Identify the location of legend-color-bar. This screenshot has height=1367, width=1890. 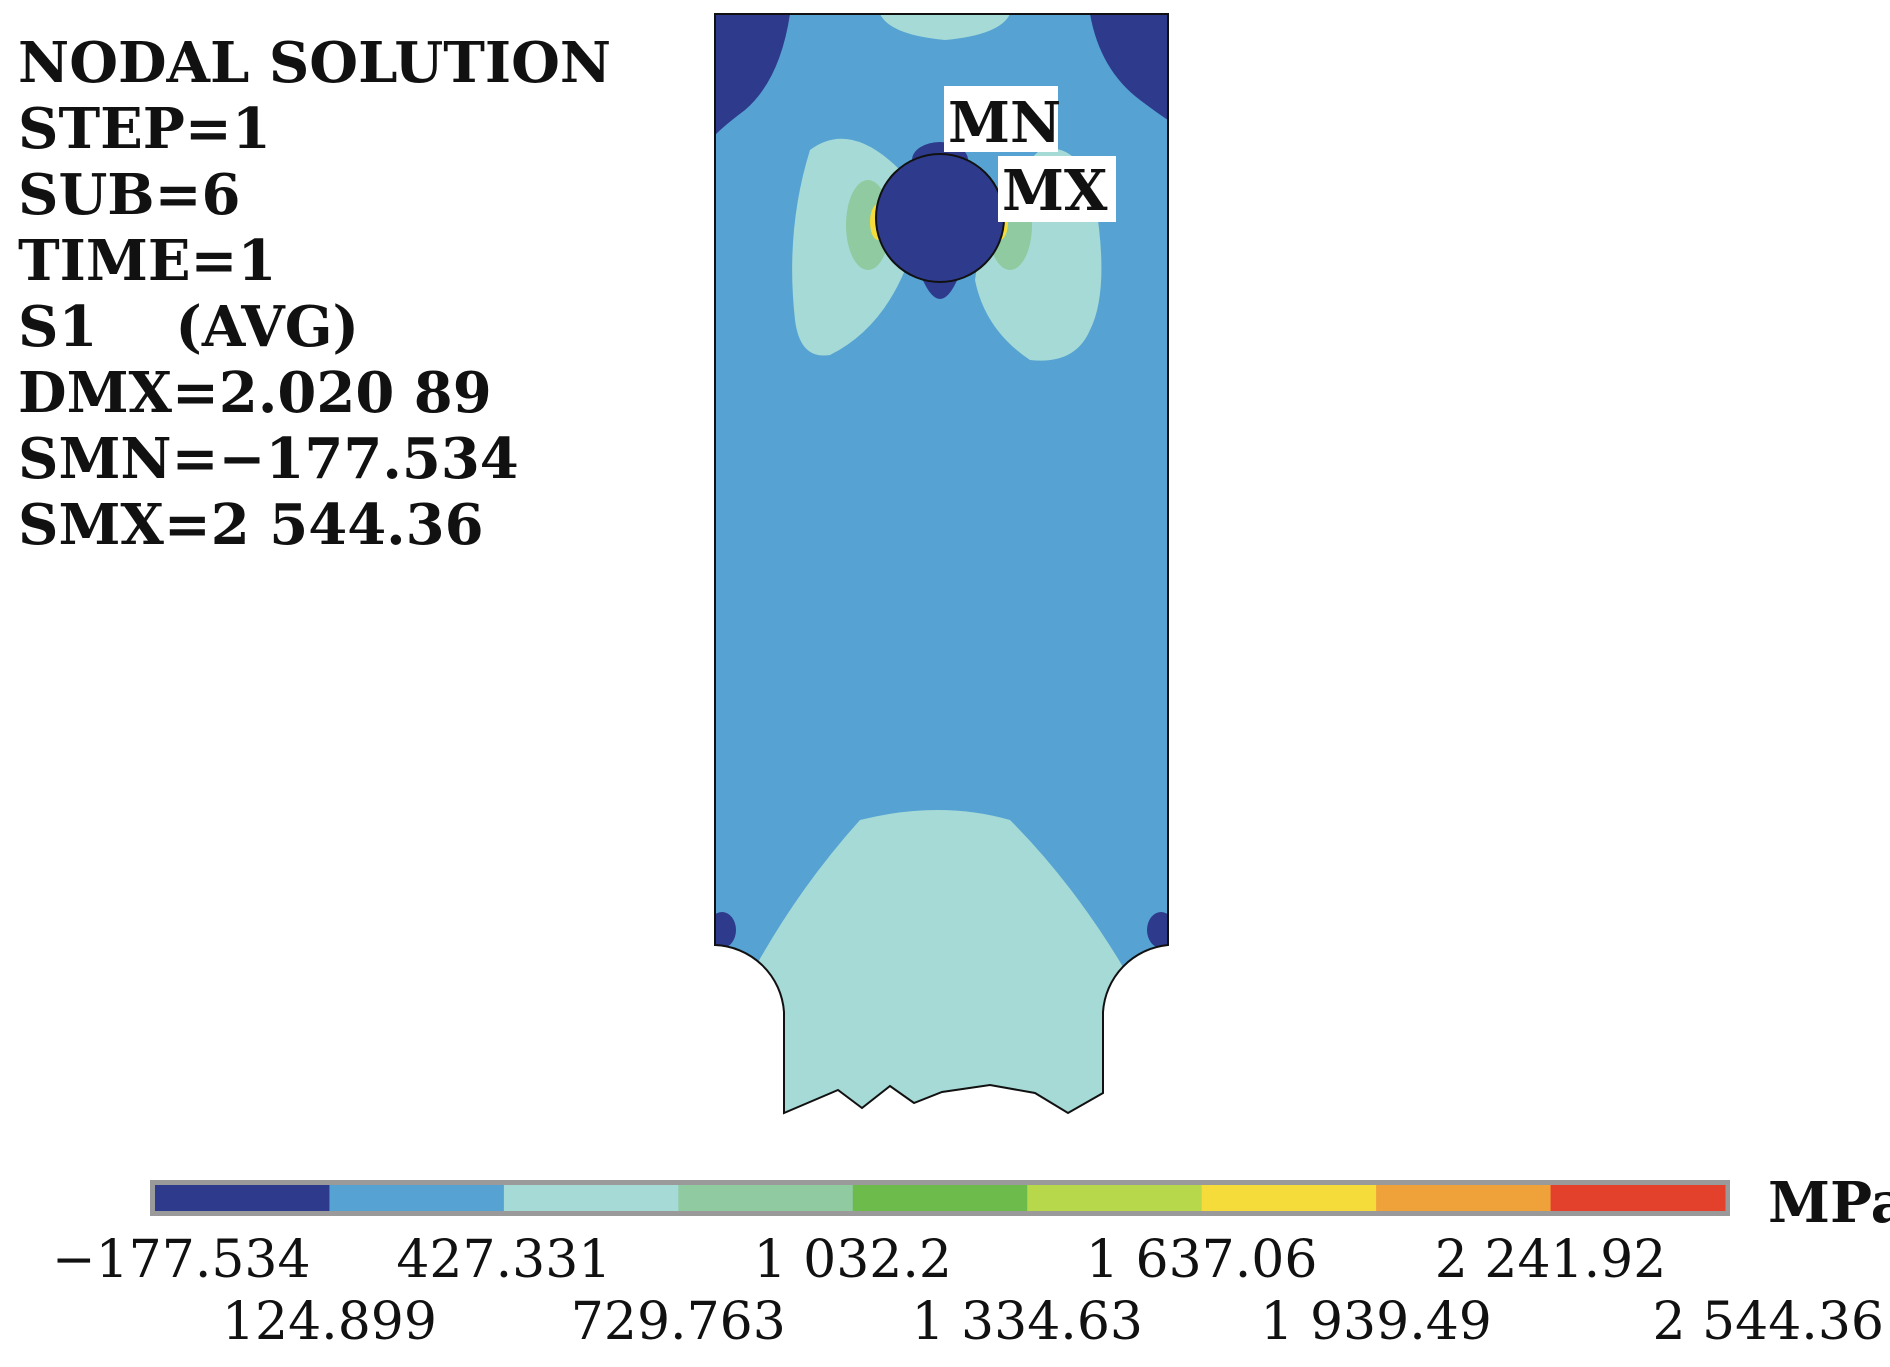
(940, 1198).